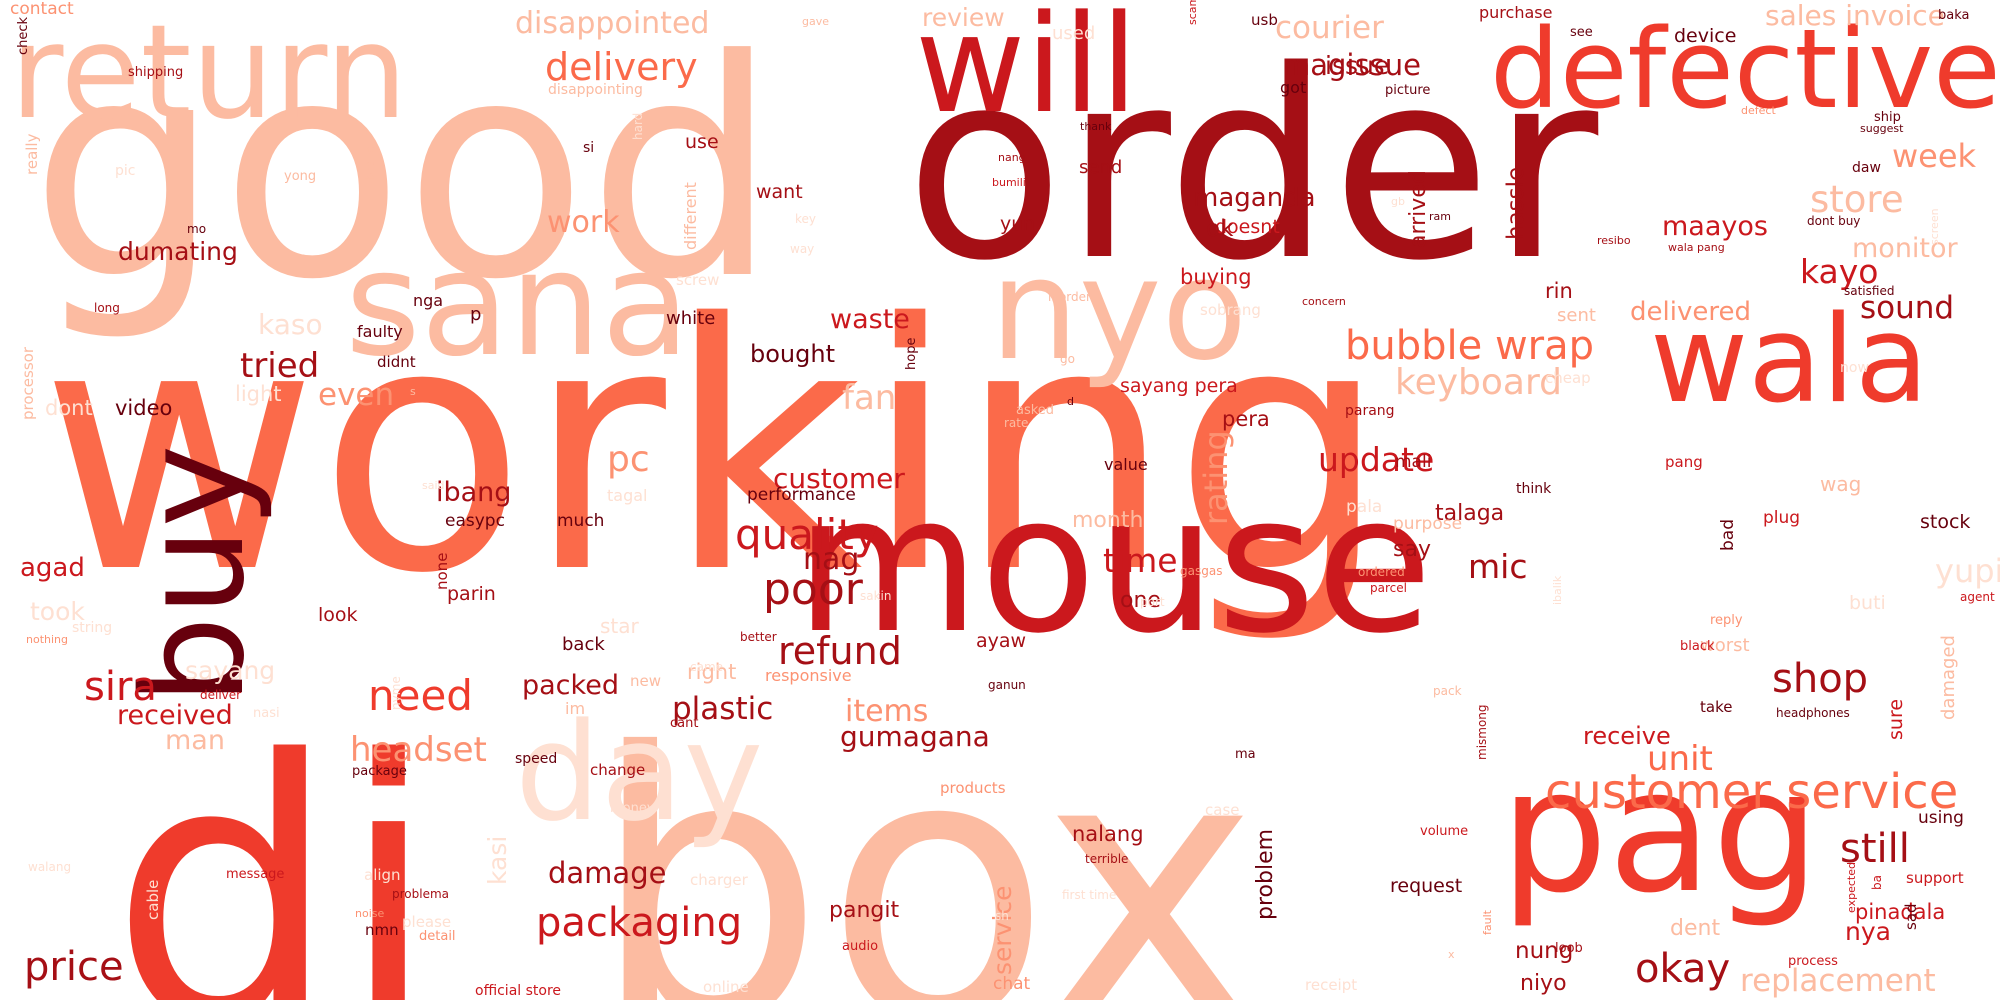  I want to click on word-plastic: plastic, so click(723, 708).